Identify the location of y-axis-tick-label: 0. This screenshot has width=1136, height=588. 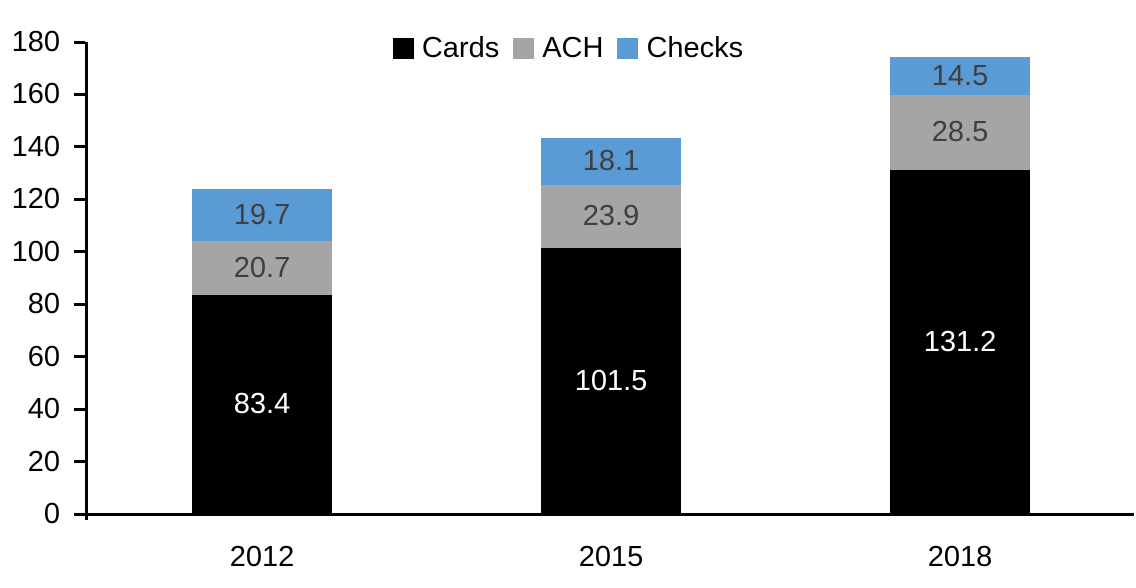
(51, 514).